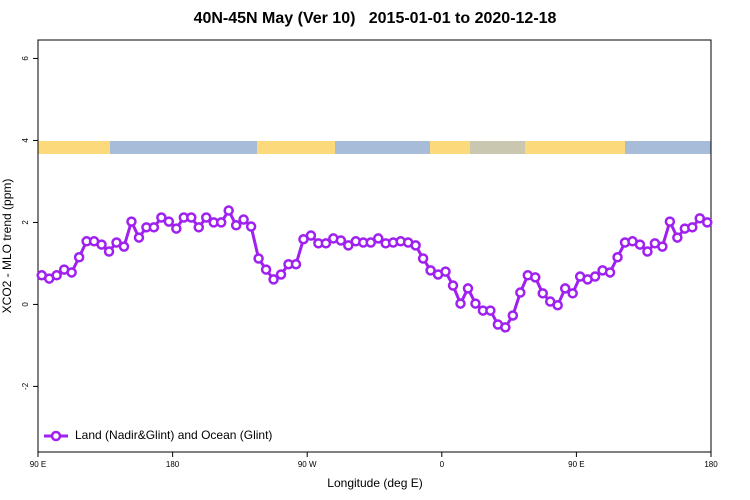  I want to click on y-tick-label: 6, so click(25, 58).